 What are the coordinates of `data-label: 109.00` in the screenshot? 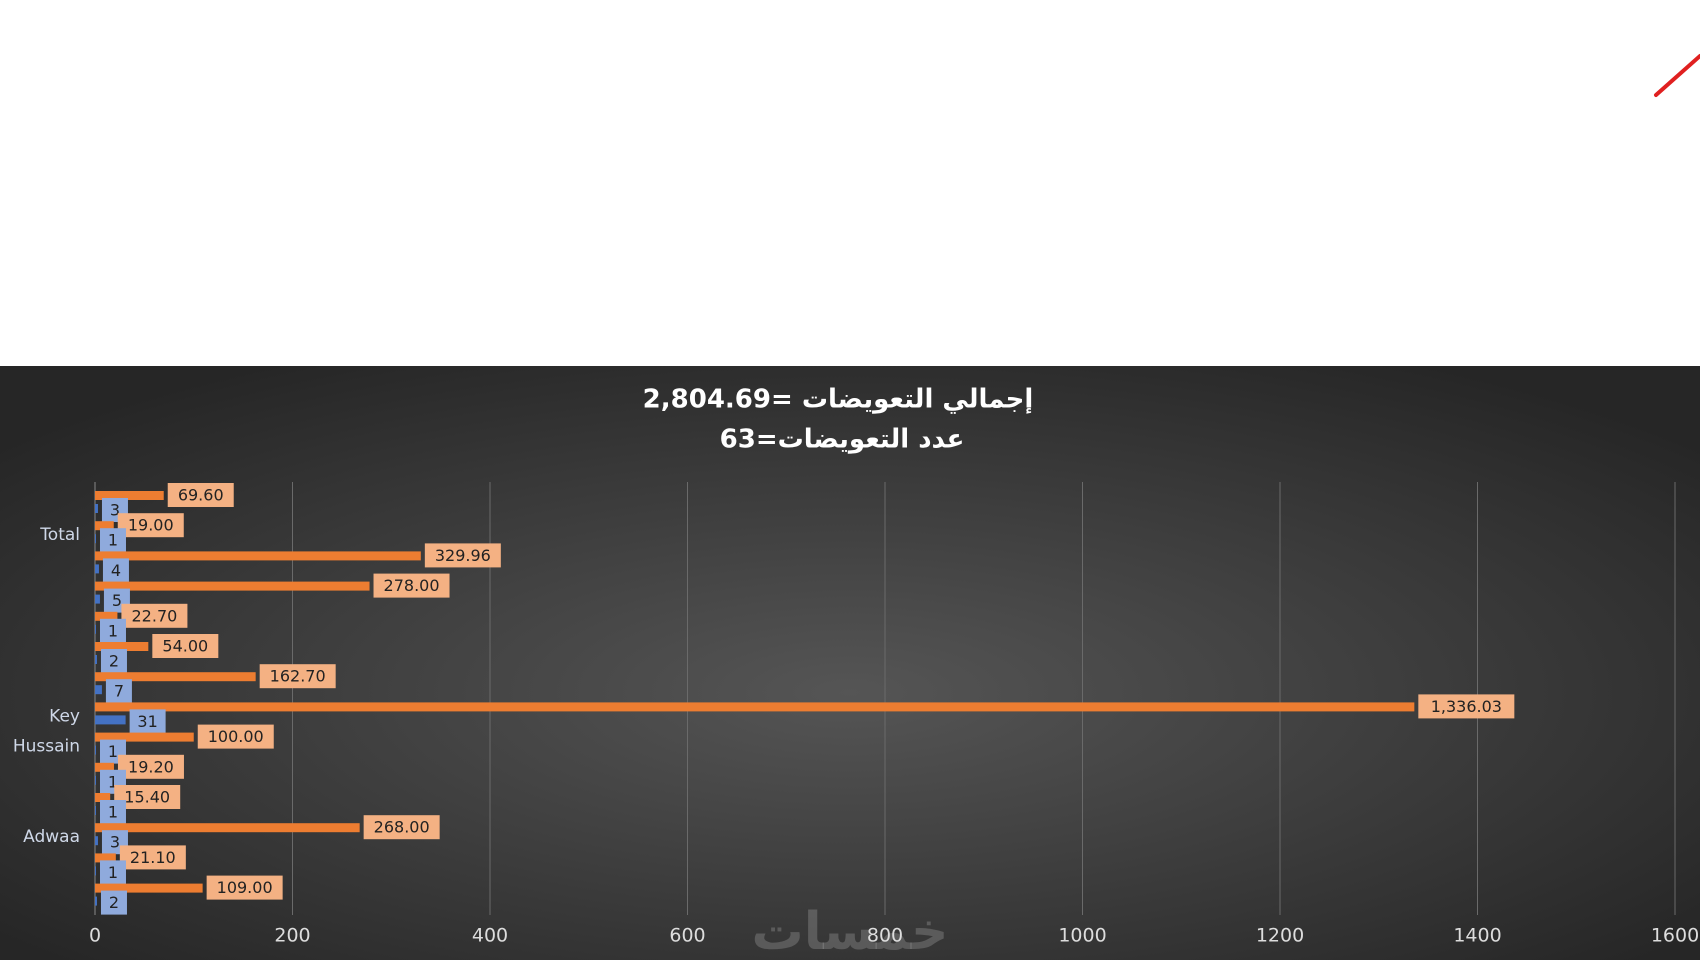 It's located at (245, 887).